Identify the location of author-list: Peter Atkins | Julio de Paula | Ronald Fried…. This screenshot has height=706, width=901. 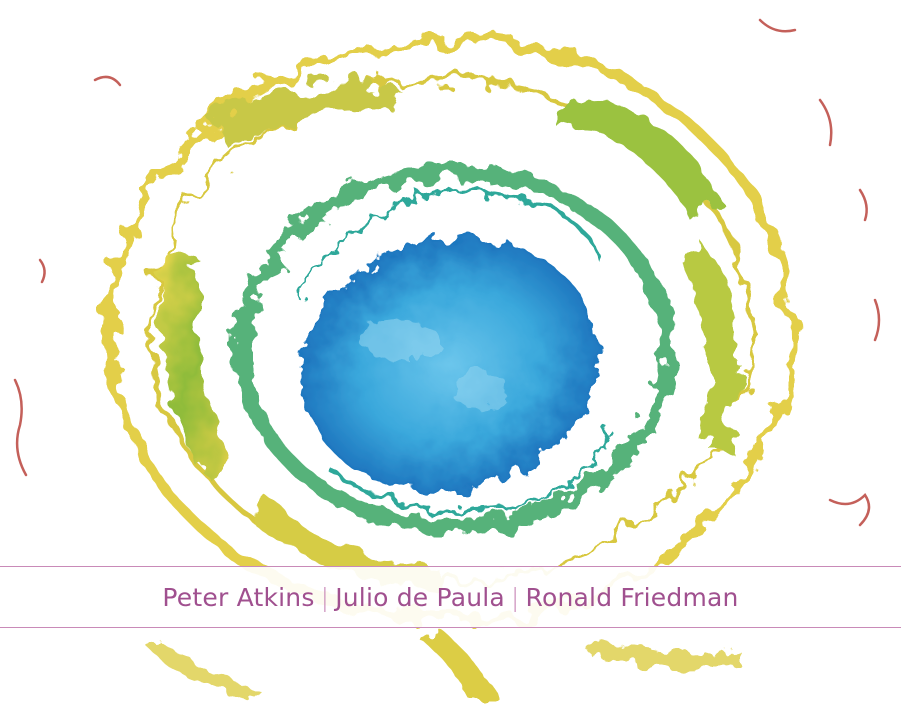
(450, 597).